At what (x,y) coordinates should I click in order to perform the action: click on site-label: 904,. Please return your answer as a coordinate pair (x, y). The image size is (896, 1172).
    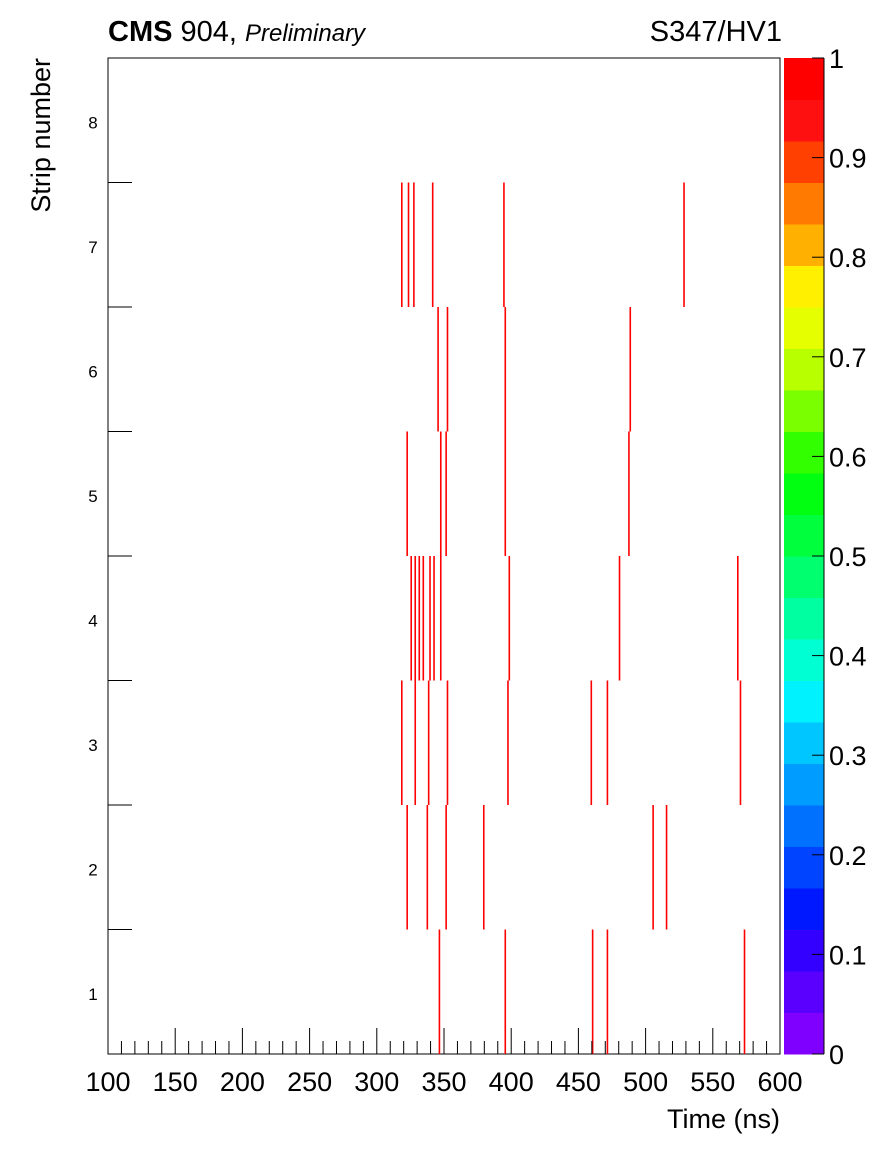
    Looking at the image, I should click on (208, 32).